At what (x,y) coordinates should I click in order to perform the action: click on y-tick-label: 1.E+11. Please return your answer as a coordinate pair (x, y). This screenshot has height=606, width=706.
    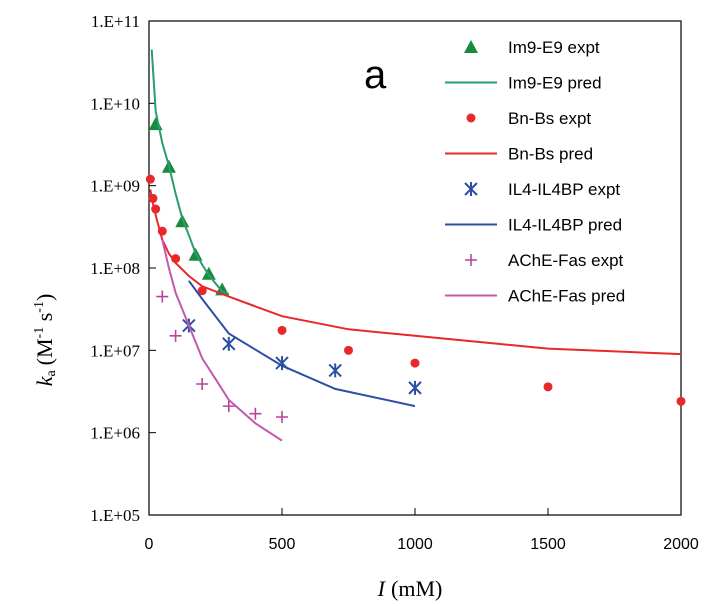
    Looking at the image, I should click on (115, 21).